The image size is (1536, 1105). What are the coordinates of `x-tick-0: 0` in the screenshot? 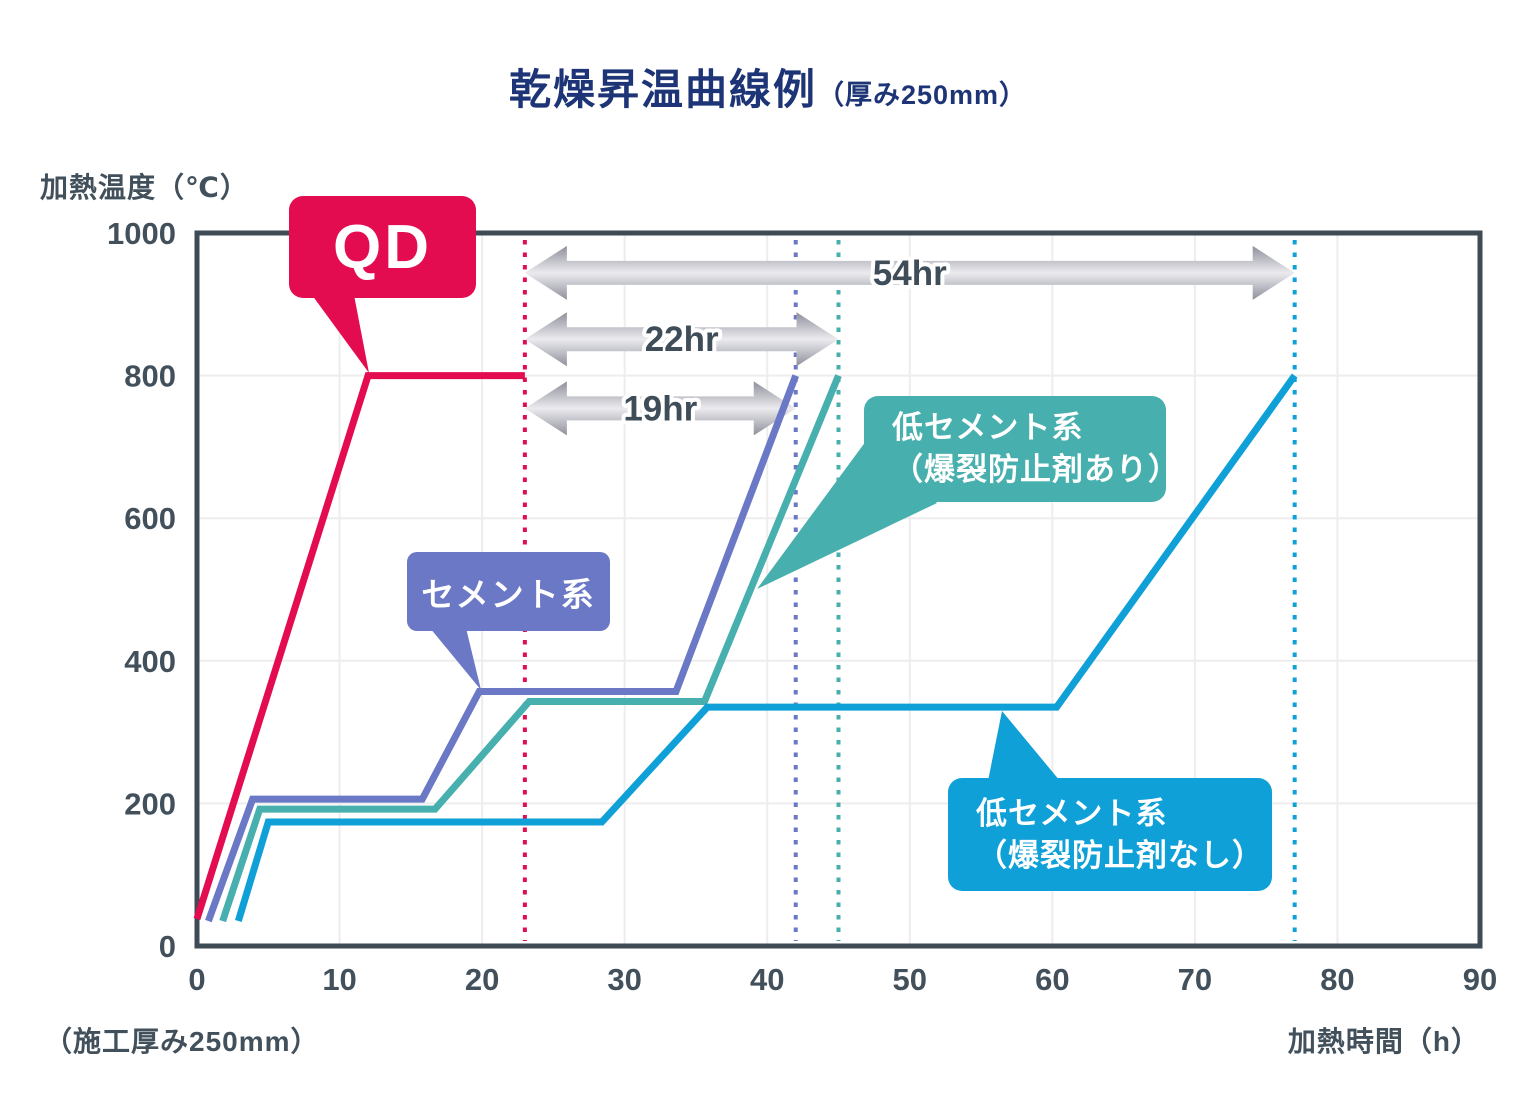 It's located at (196, 979).